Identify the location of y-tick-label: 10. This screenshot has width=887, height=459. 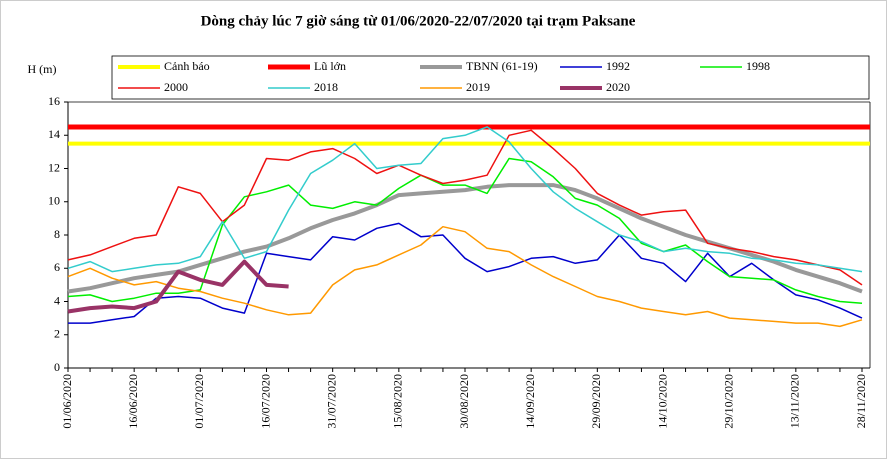
(54, 201).